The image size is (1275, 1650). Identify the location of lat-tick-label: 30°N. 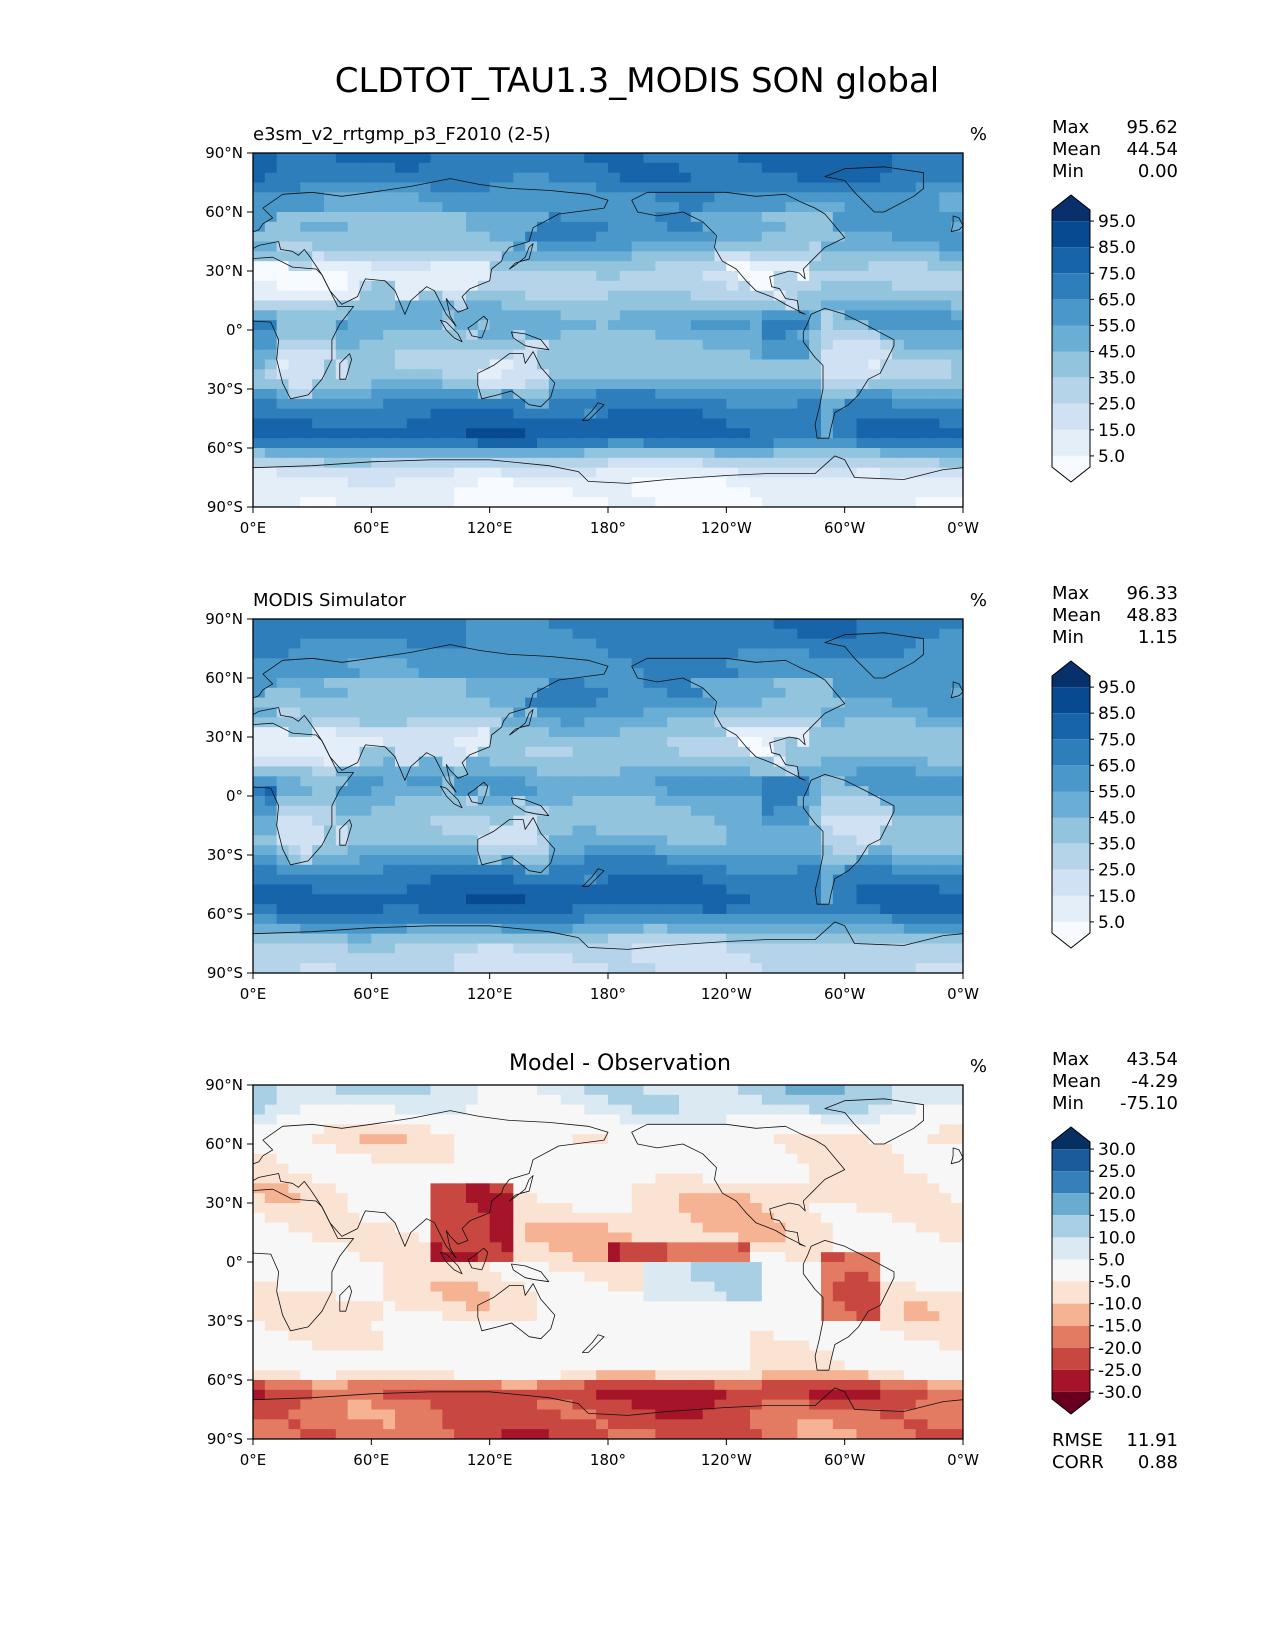
(224, 737).